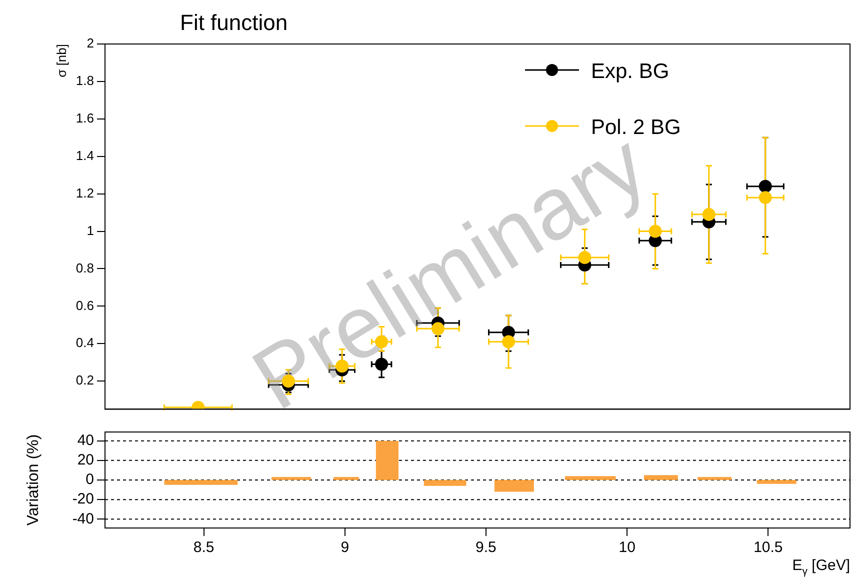  I want to click on y-tick-label: 0.2, so click(85, 380).